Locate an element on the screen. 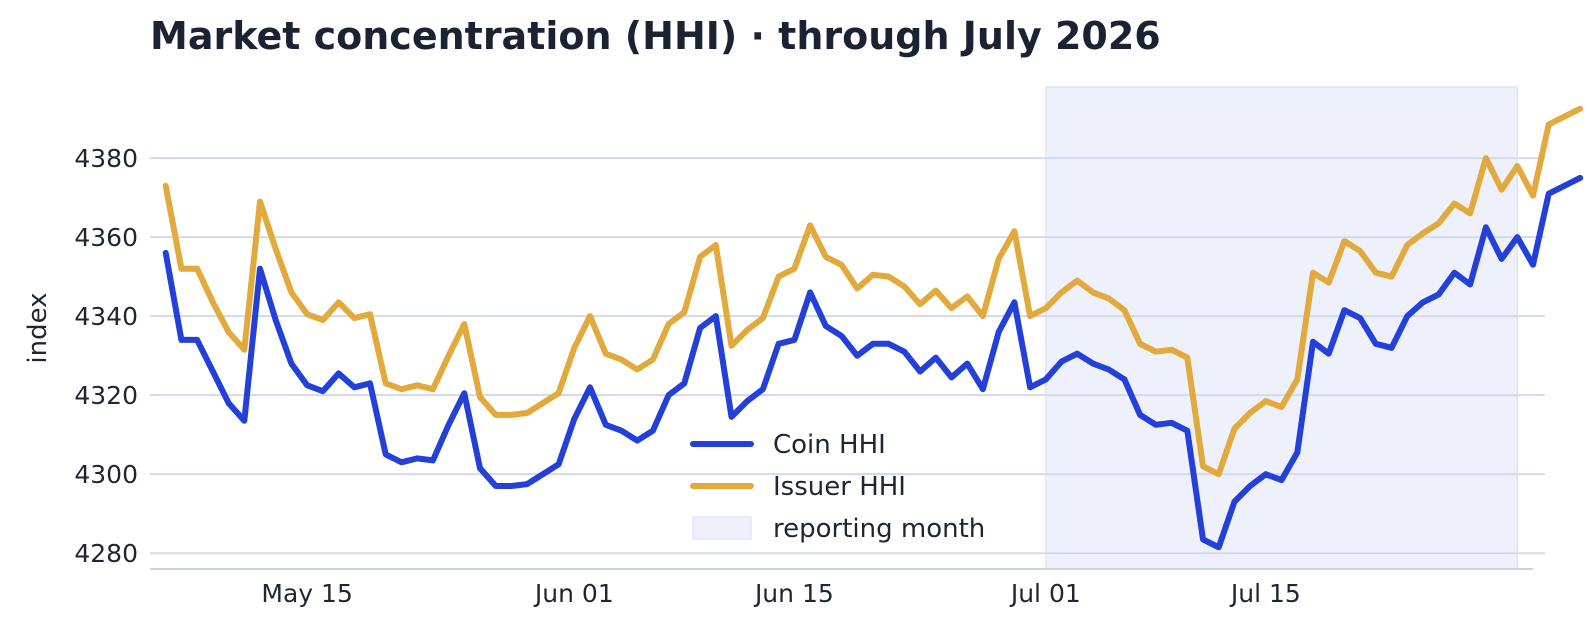 The width and height of the screenshot is (1588, 641). y-tick-label: 4320 is located at coordinates (106, 395).